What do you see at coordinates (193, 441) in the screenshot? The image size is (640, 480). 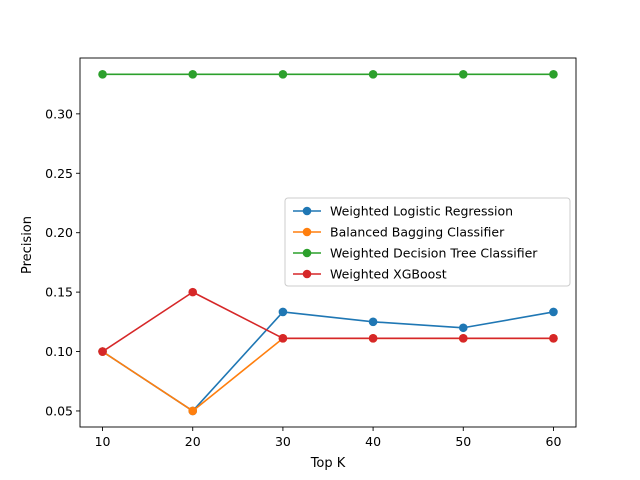 I see `x-tick-label-1: 20` at bounding box center [193, 441].